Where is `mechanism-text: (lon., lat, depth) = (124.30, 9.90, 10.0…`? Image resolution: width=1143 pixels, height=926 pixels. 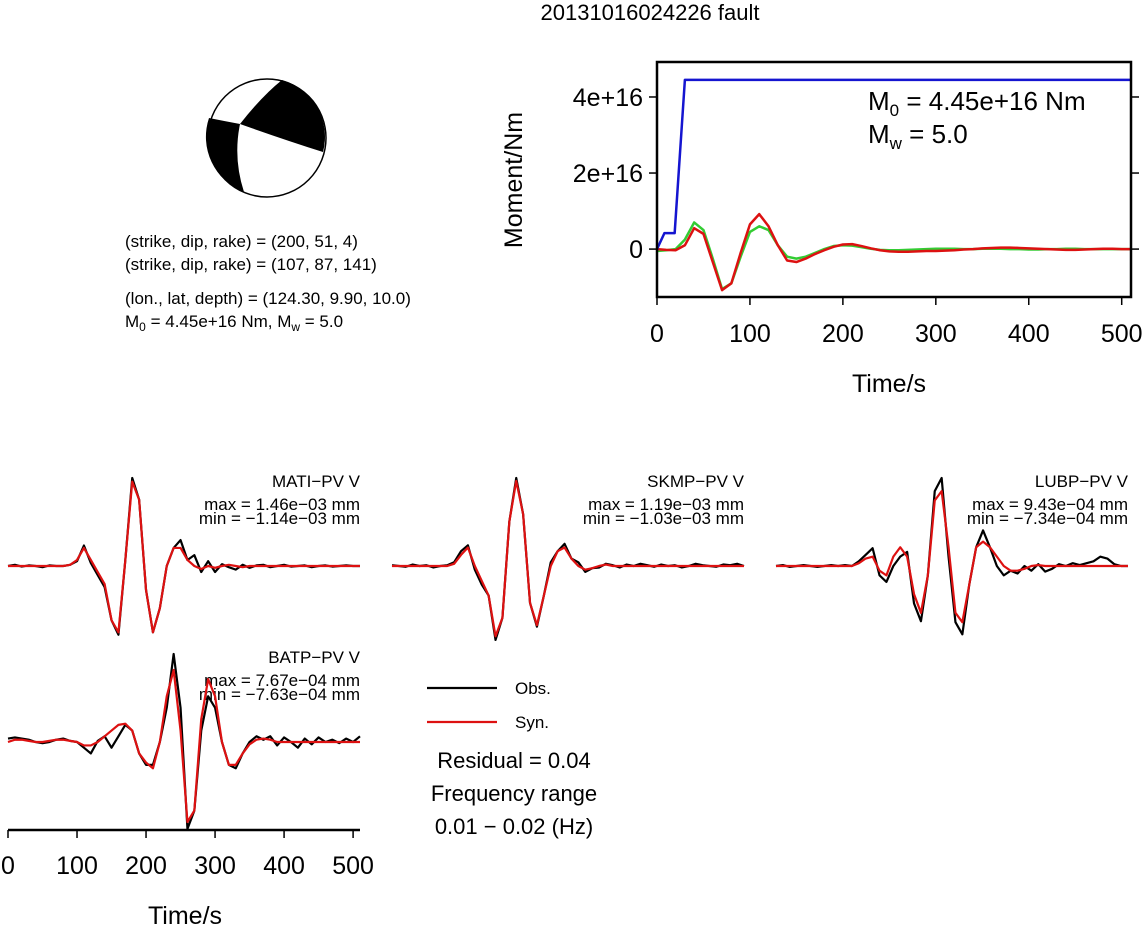
mechanism-text: (lon., lat, depth) = (124.30, 9.90, 10.0… is located at coordinates (268, 298).